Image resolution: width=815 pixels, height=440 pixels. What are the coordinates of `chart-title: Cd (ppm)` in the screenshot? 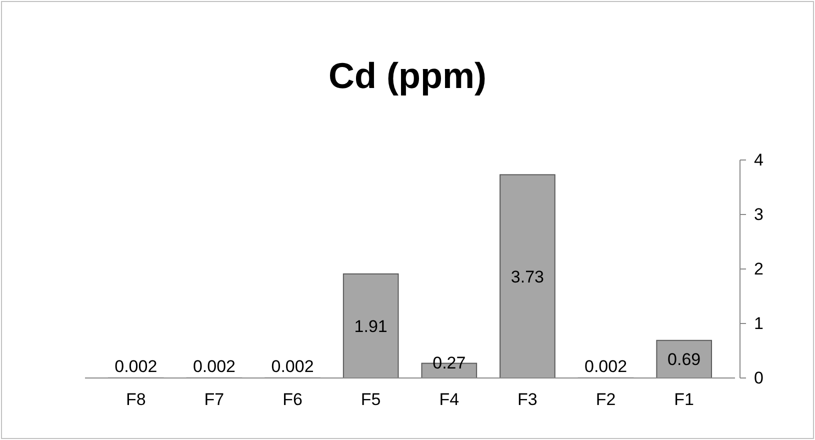 It's located at (407, 75).